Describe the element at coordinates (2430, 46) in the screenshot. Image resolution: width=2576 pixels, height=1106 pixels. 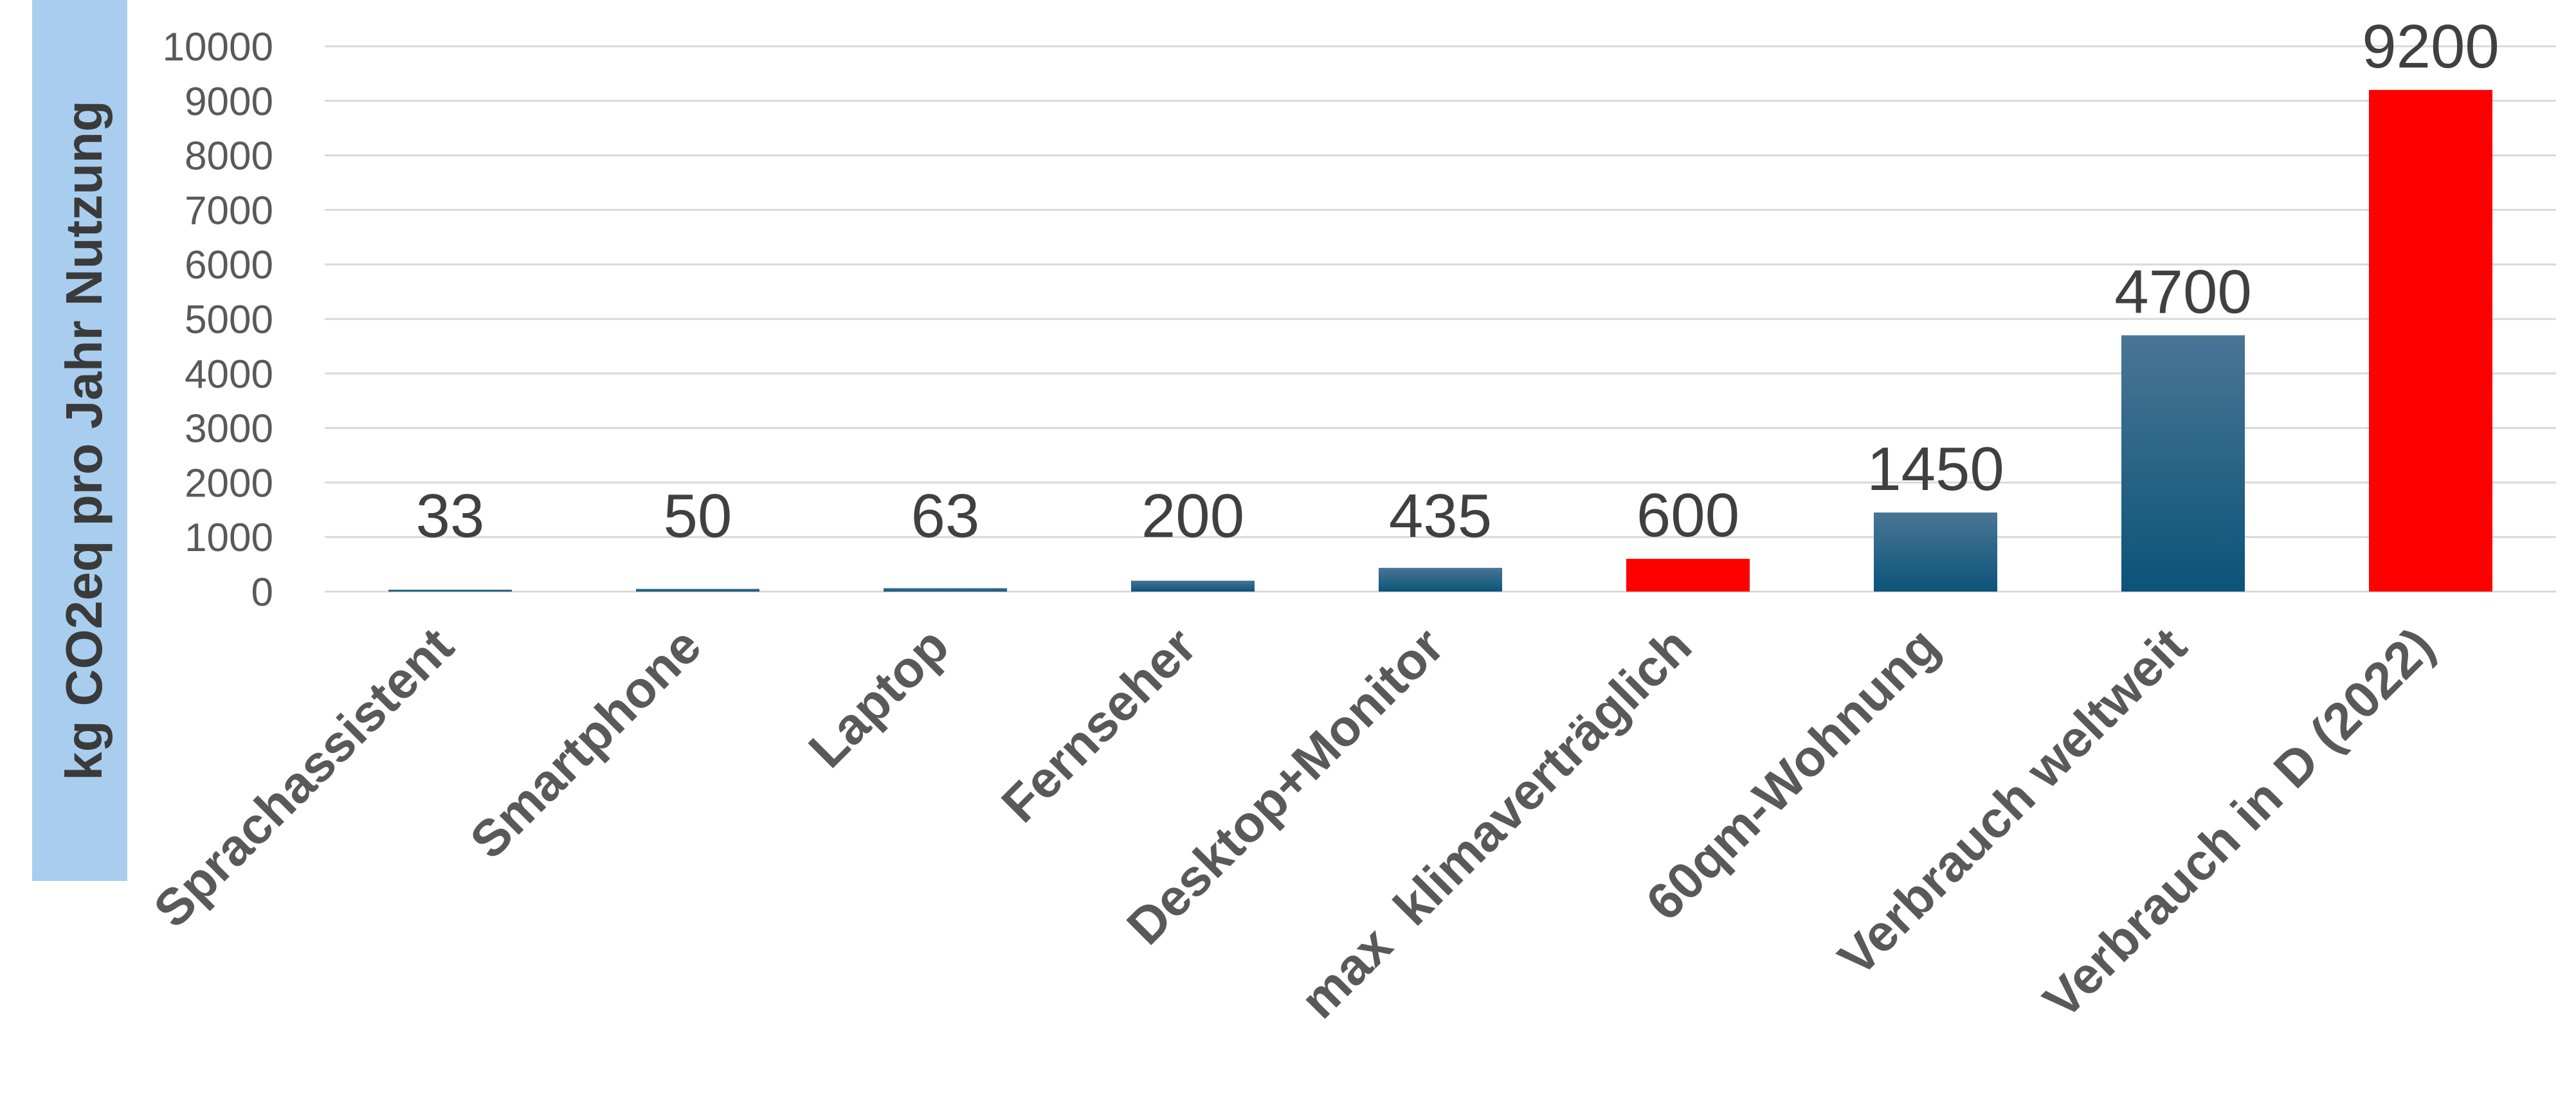
I see `data-label: 9200` at that location.